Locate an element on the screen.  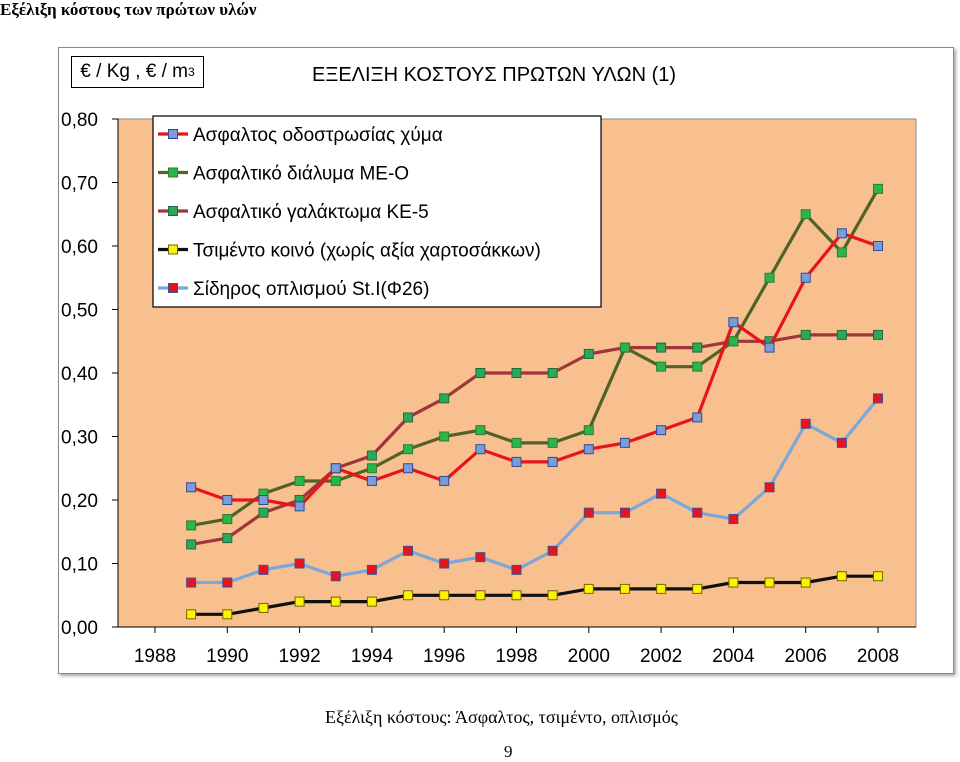
legend-label: Σίδηρος οπλισμού St.I(Φ26) is located at coordinates (311, 289).